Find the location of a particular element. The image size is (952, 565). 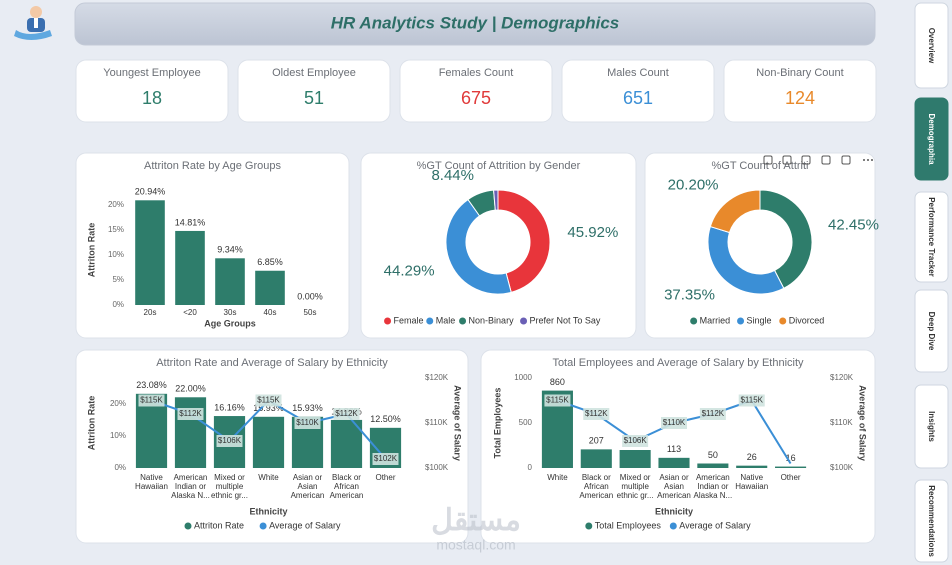

nav-tab-label: Overview is located at coordinates (931, 46).